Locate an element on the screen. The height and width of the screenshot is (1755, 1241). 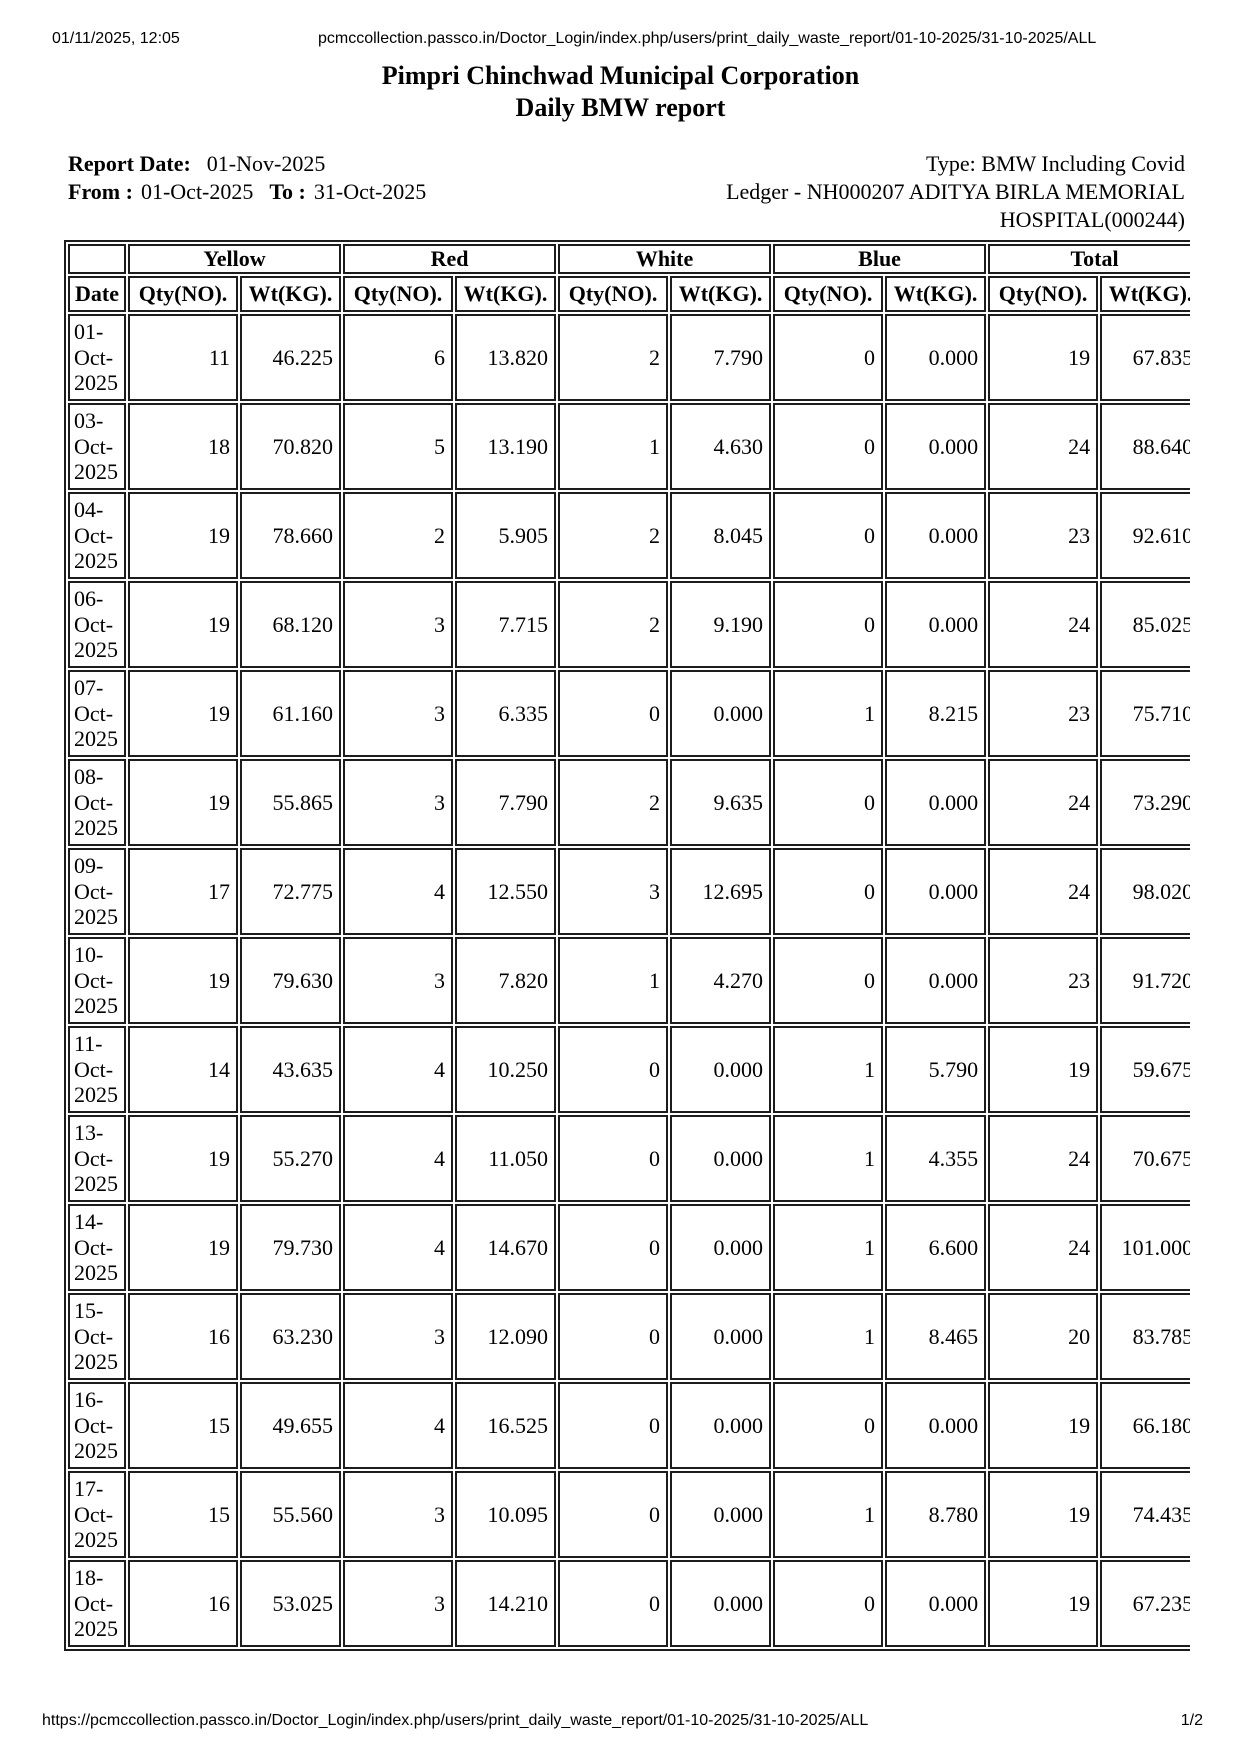
blue-wt-cell: 5.790 is located at coordinates (936, 1069).